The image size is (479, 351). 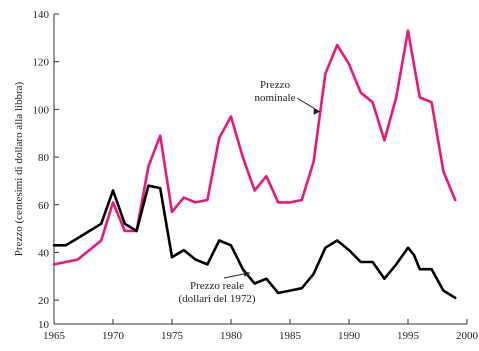 What do you see at coordinates (275, 98) in the screenshot?
I see `nominal-price-label-line: nominale` at bounding box center [275, 98].